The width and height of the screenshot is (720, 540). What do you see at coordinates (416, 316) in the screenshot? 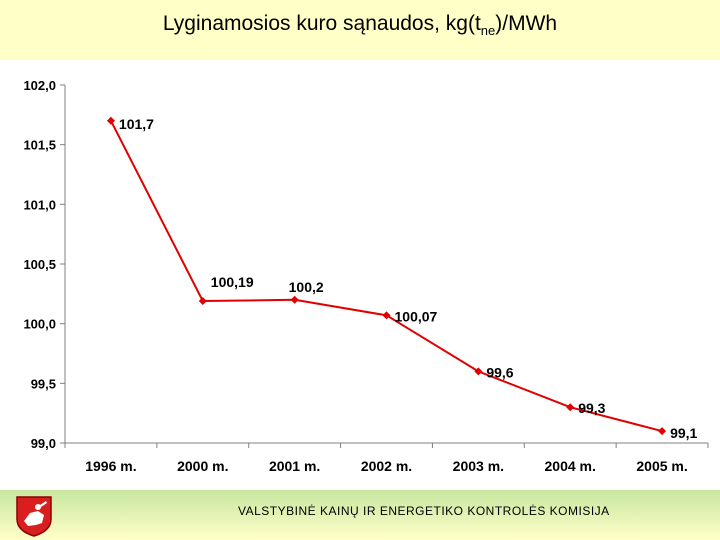
I see `data-label: 100,07` at bounding box center [416, 316].